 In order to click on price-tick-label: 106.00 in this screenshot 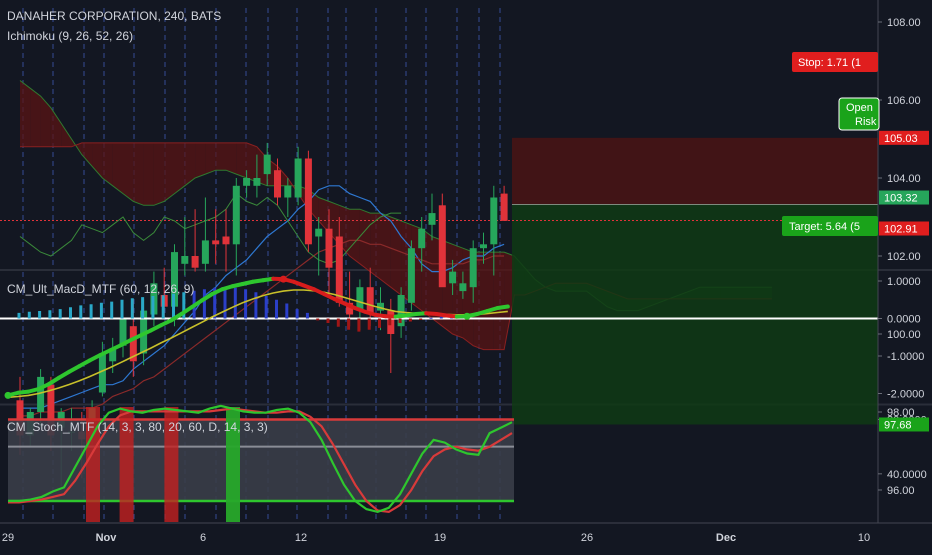, I will do `click(904, 101)`.